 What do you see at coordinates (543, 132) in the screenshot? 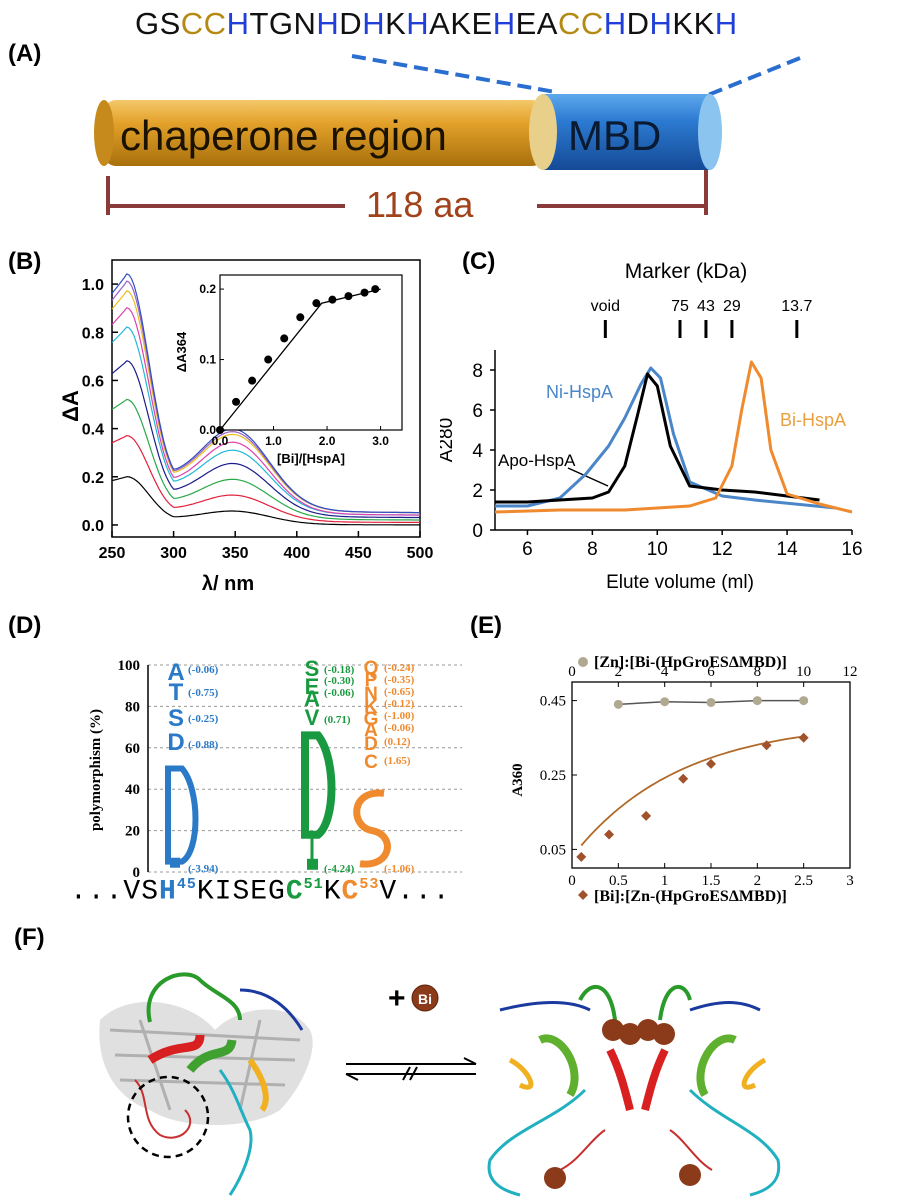
I see `mbd-join` at bounding box center [543, 132].